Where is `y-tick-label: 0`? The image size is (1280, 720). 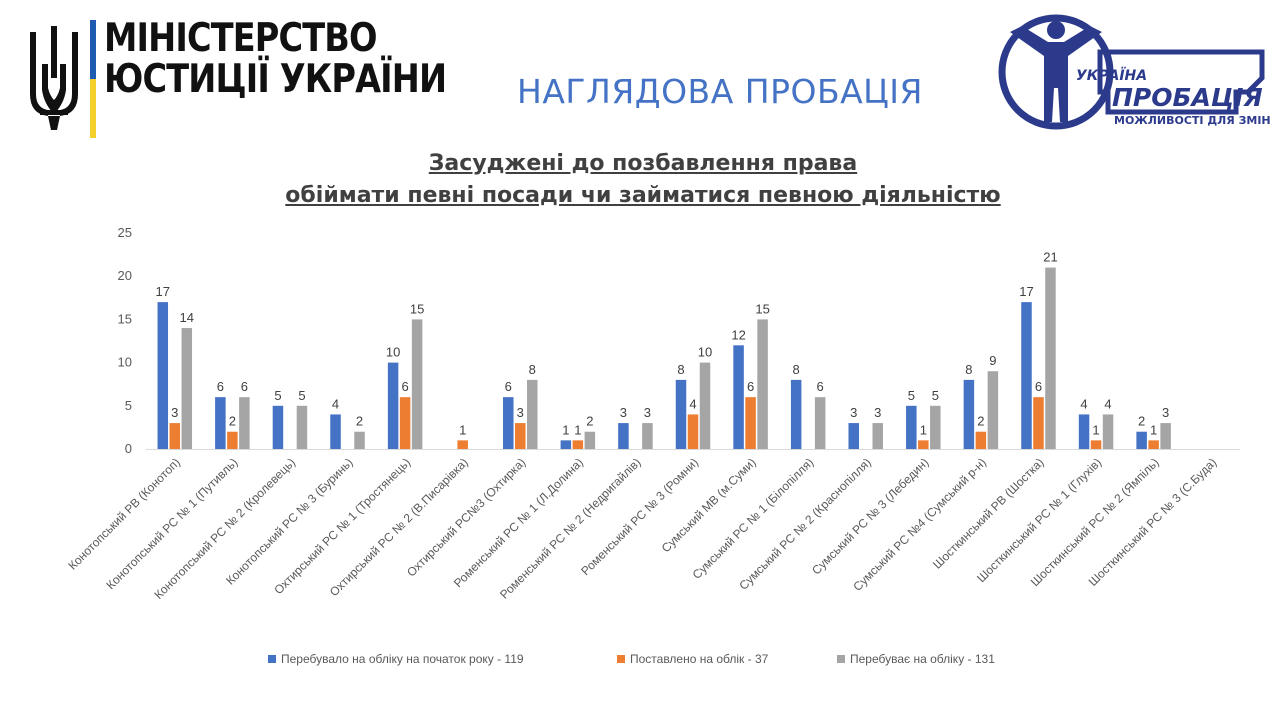 y-tick-label: 0 is located at coordinates (128, 448).